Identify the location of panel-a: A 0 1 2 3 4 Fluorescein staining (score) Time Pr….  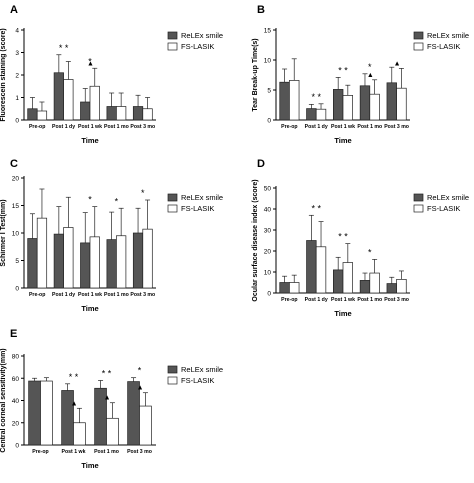
(111, 74).